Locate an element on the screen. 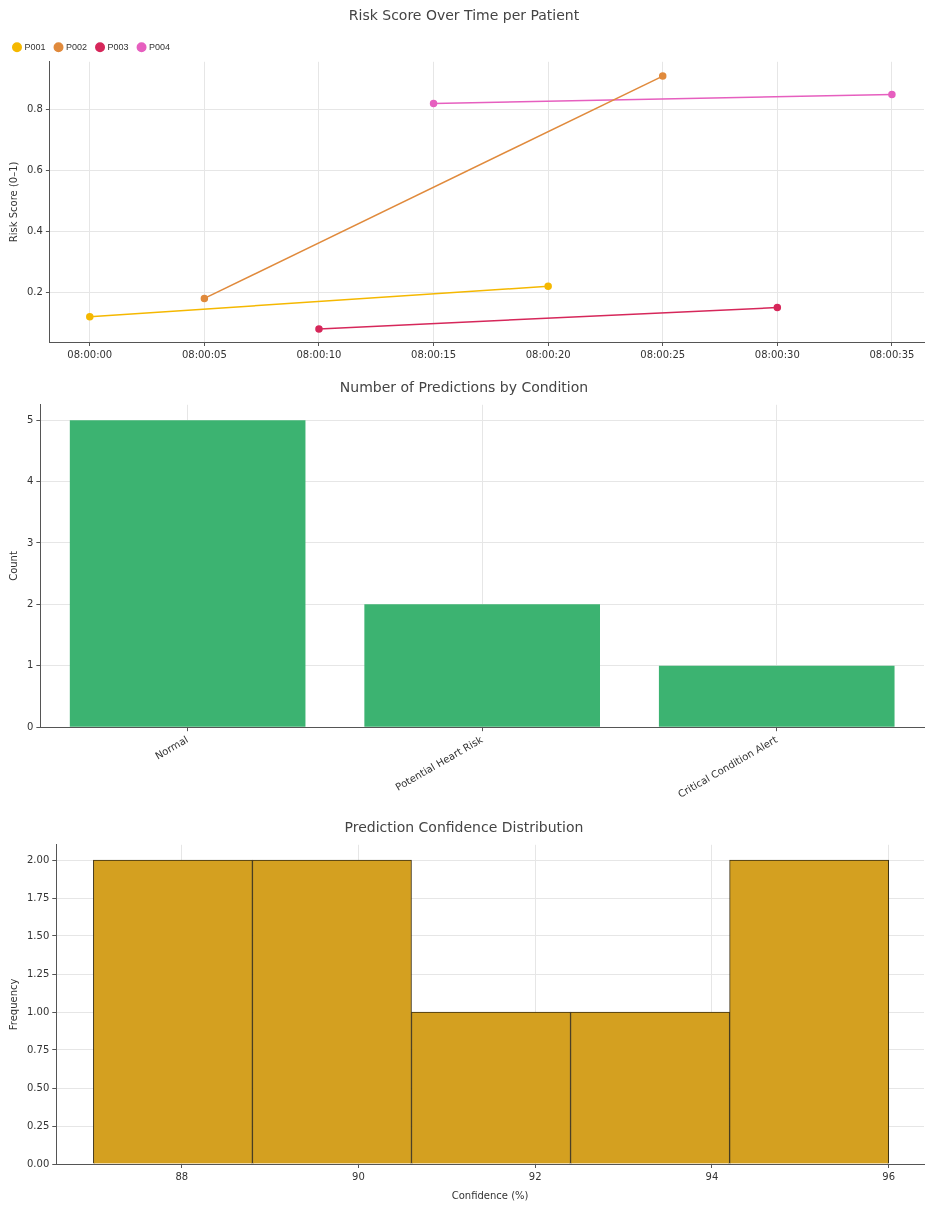 This screenshot has width=930, height=1214. x-tick-label: 08:00:20 is located at coordinates (548, 354).